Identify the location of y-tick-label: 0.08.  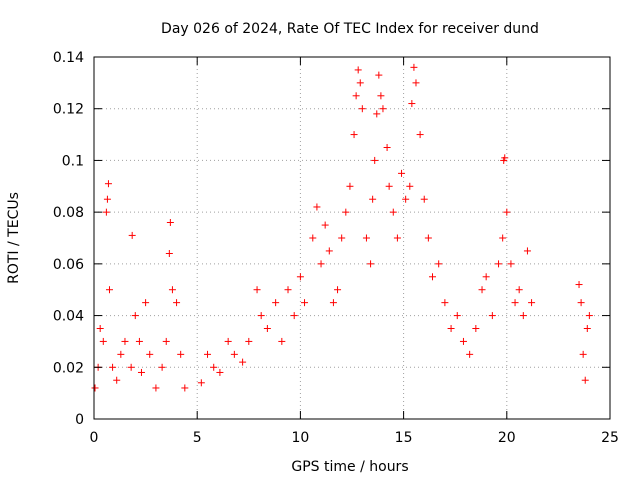
(68, 213).